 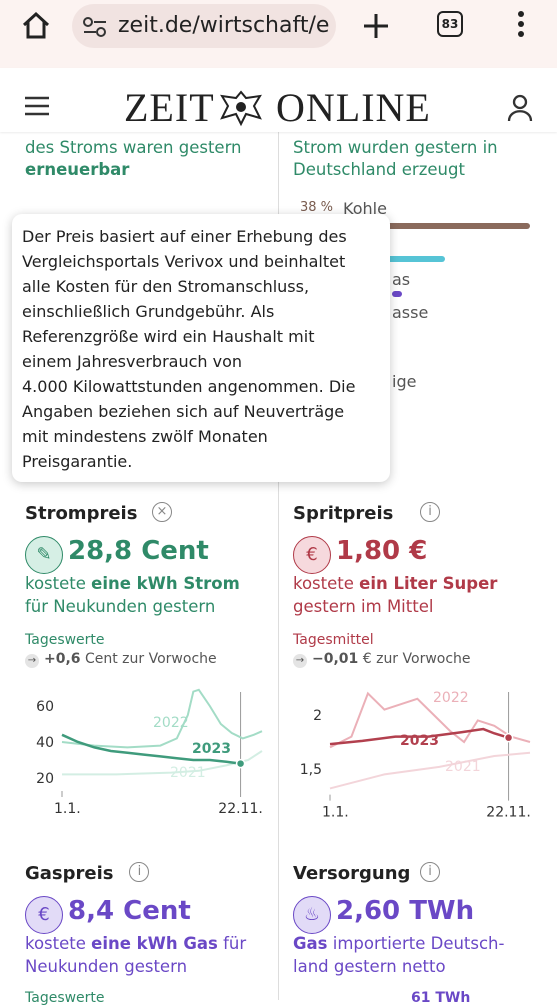 I want to click on card-icon: ♨, so click(x=312, y=915).